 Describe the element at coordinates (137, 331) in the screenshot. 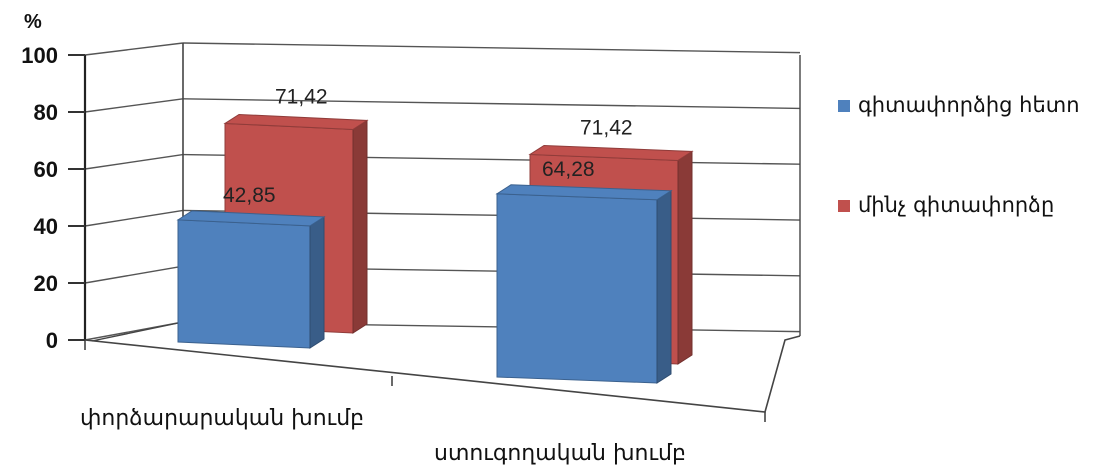

I see `floor-left-edge` at that location.